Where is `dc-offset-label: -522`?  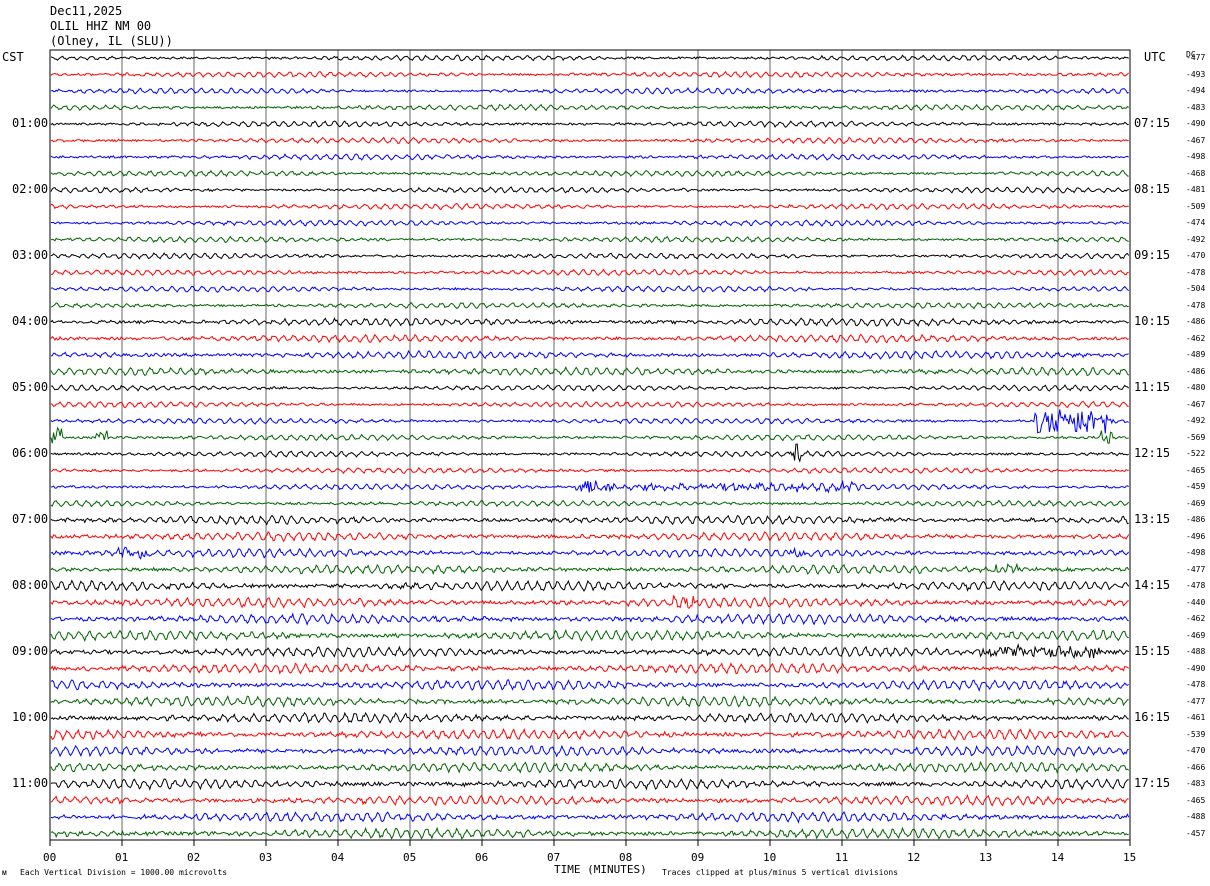 dc-offset-label: -522 is located at coordinates (1196, 453).